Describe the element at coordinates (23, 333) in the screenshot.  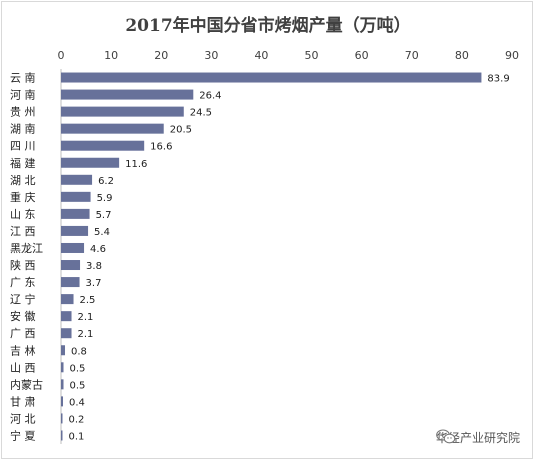
I see `category-label: 广 西` at that location.